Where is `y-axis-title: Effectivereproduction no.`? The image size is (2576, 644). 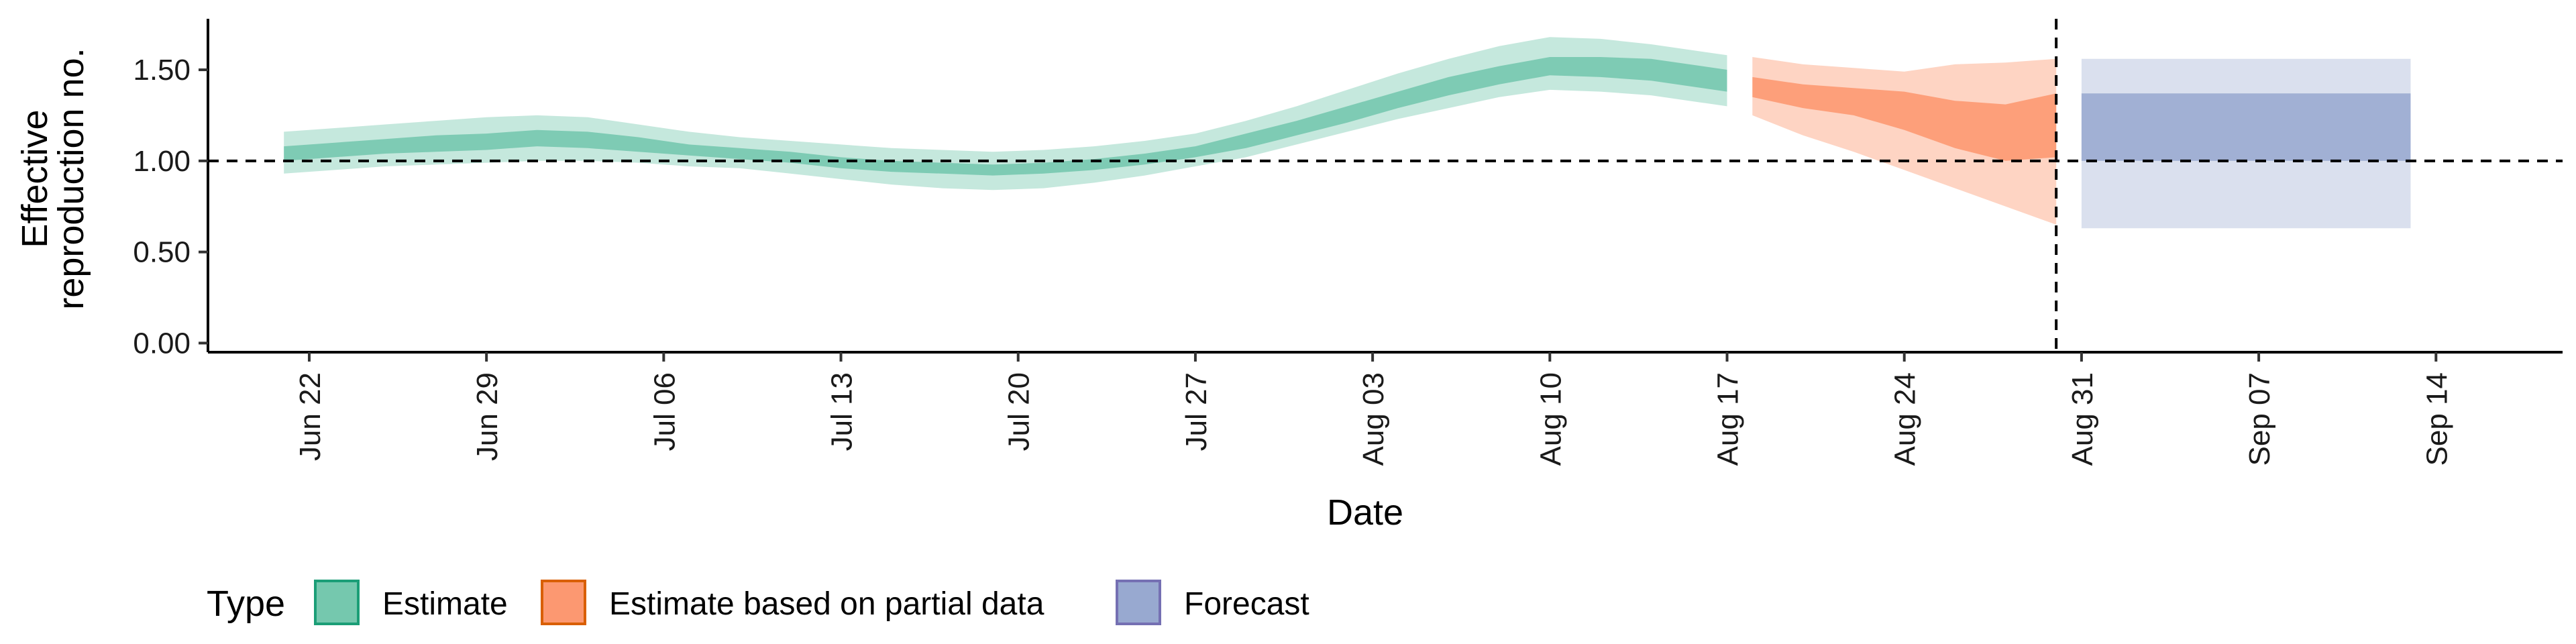 y-axis-title: Effectivereproduction no. is located at coordinates (53, 178).